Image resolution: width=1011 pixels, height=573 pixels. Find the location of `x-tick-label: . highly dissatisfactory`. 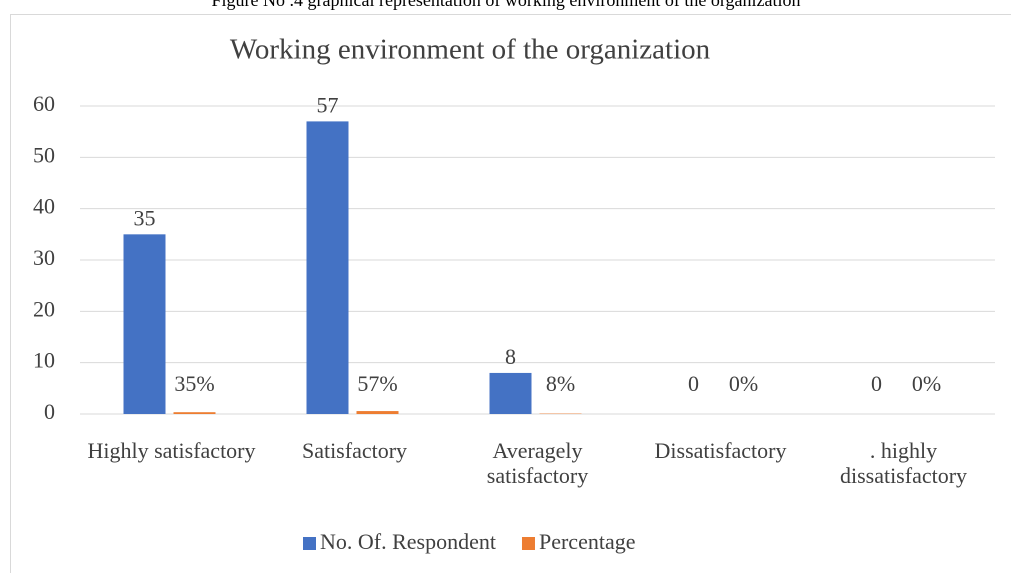

x-tick-label: . highly dissatisfactory is located at coordinates (903, 463).